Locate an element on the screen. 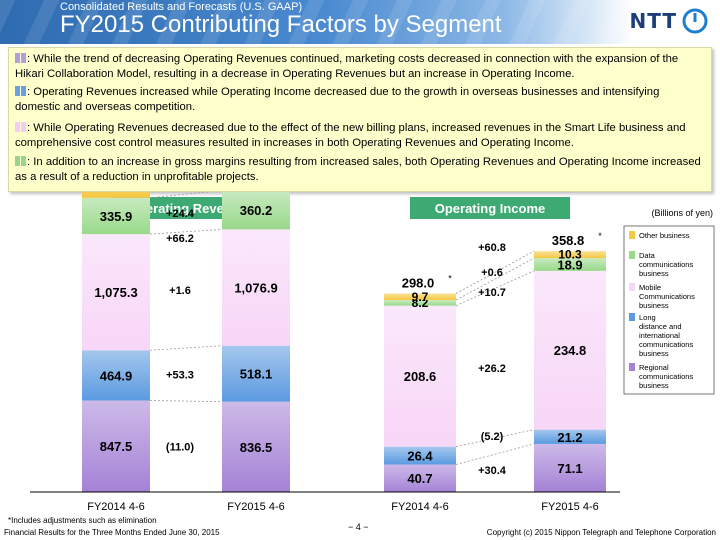 This screenshot has height=540, width=720. chart-title: Operating Income is located at coordinates (490, 208).